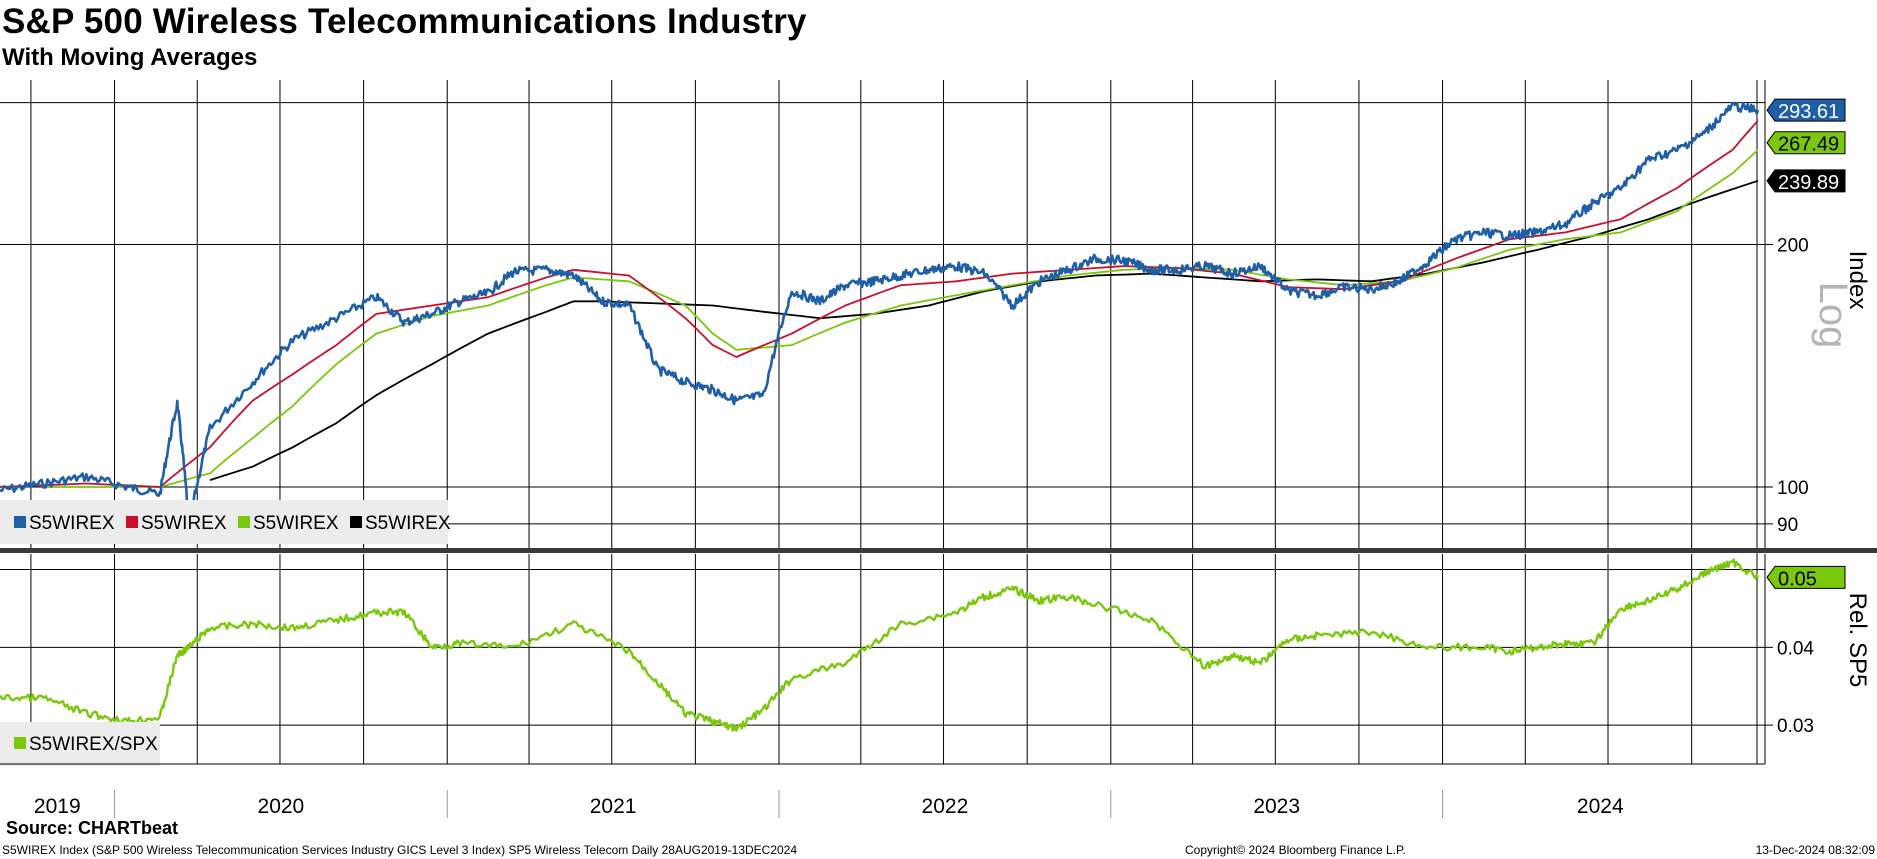 This screenshot has width=1877, height=859. Describe the element at coordinates (938, 550) in the screenshot. I see `panel-divider` at that location.